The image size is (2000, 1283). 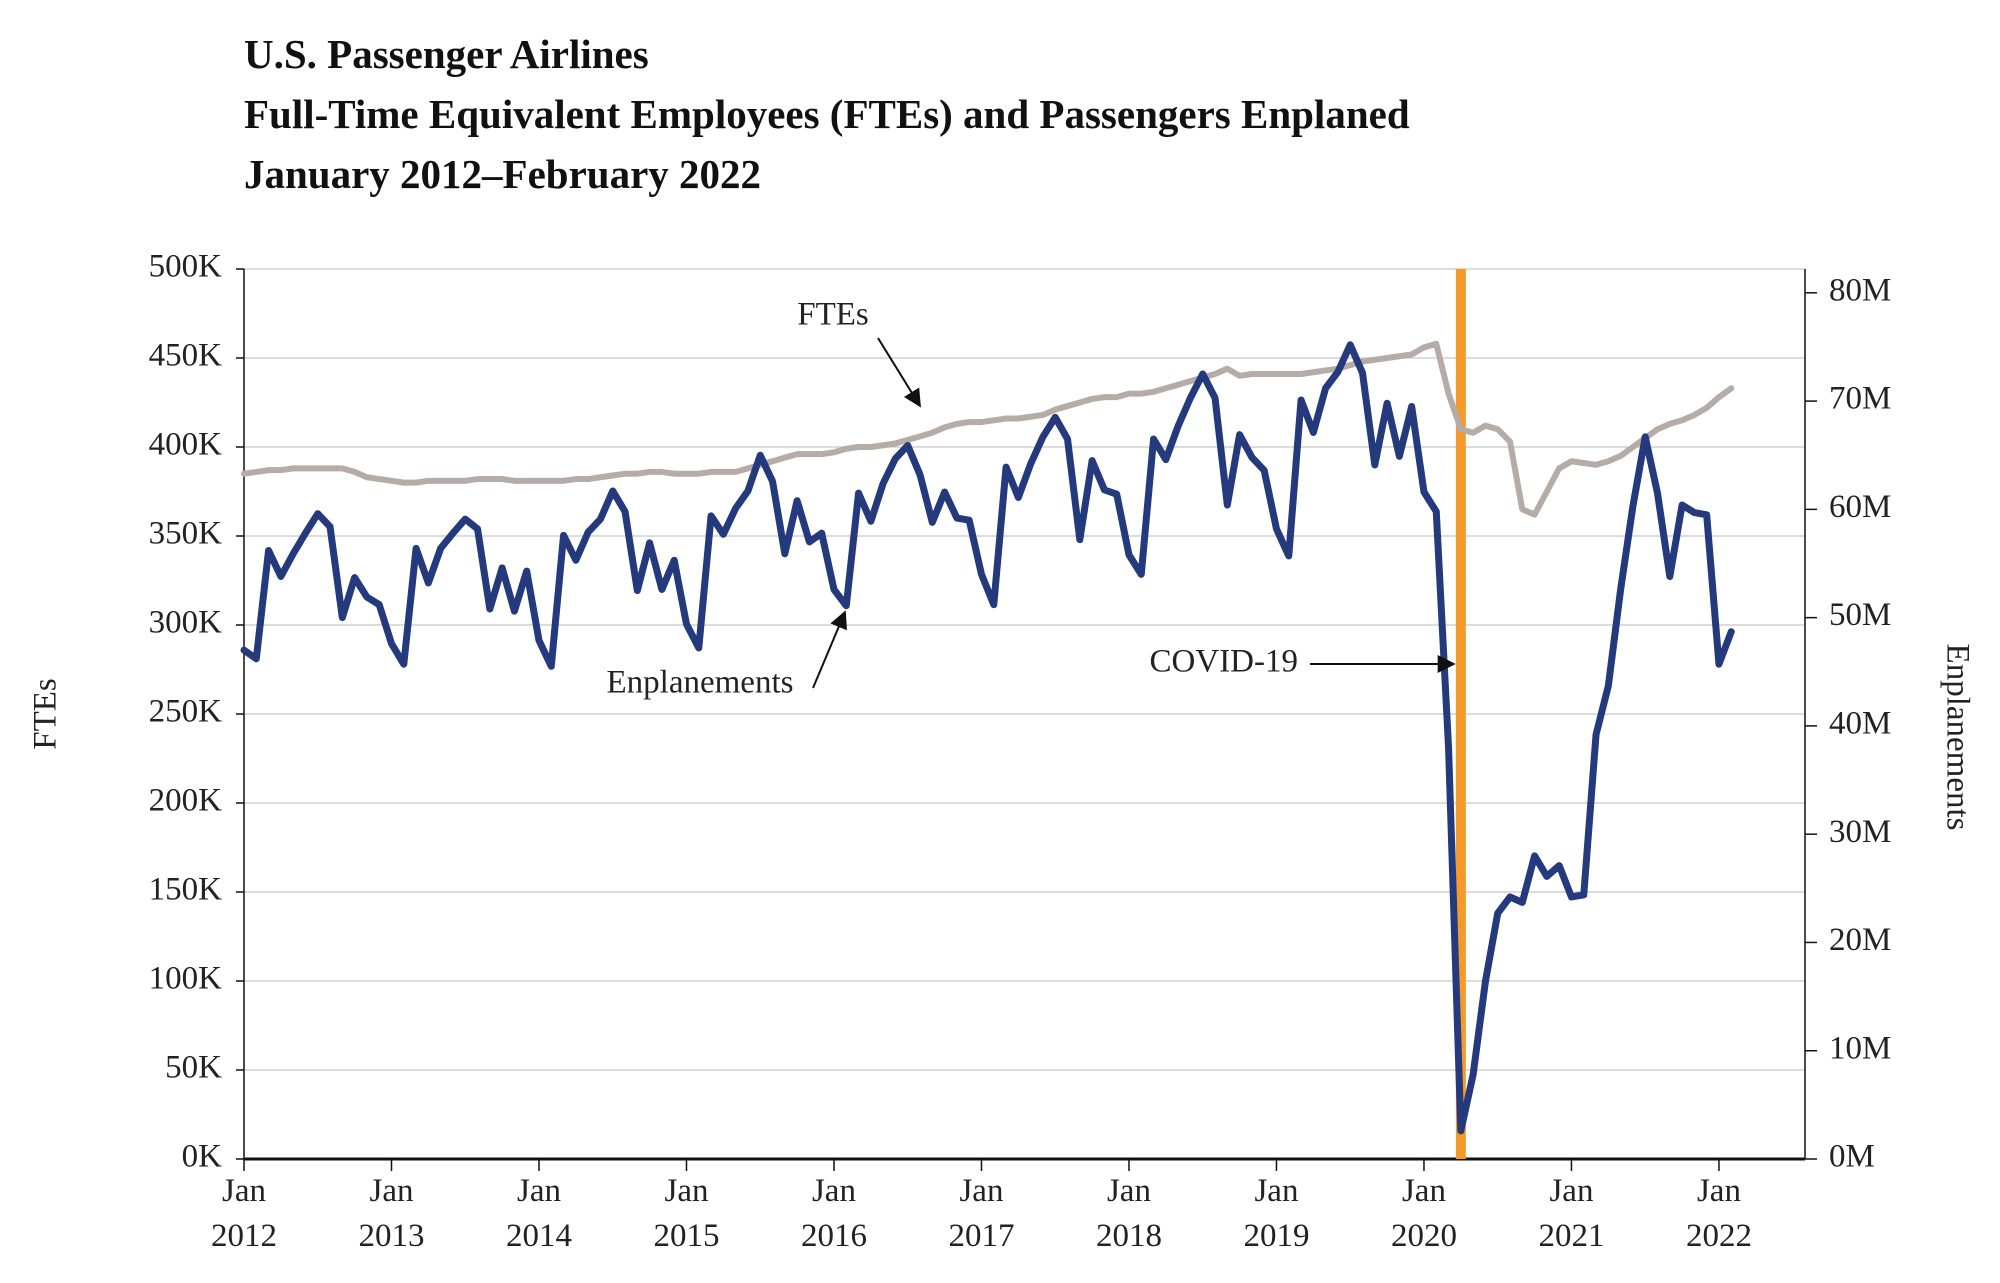 I want to click on y2-axis-title: Enplanements, so click(x=1957, y=737).